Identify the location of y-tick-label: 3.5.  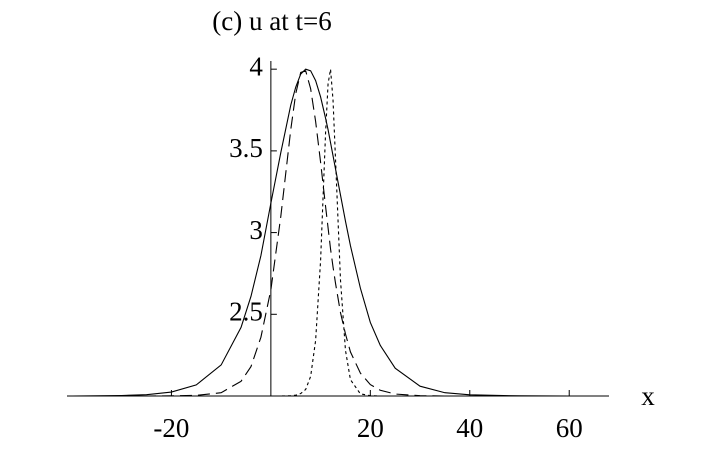
(246, 148).